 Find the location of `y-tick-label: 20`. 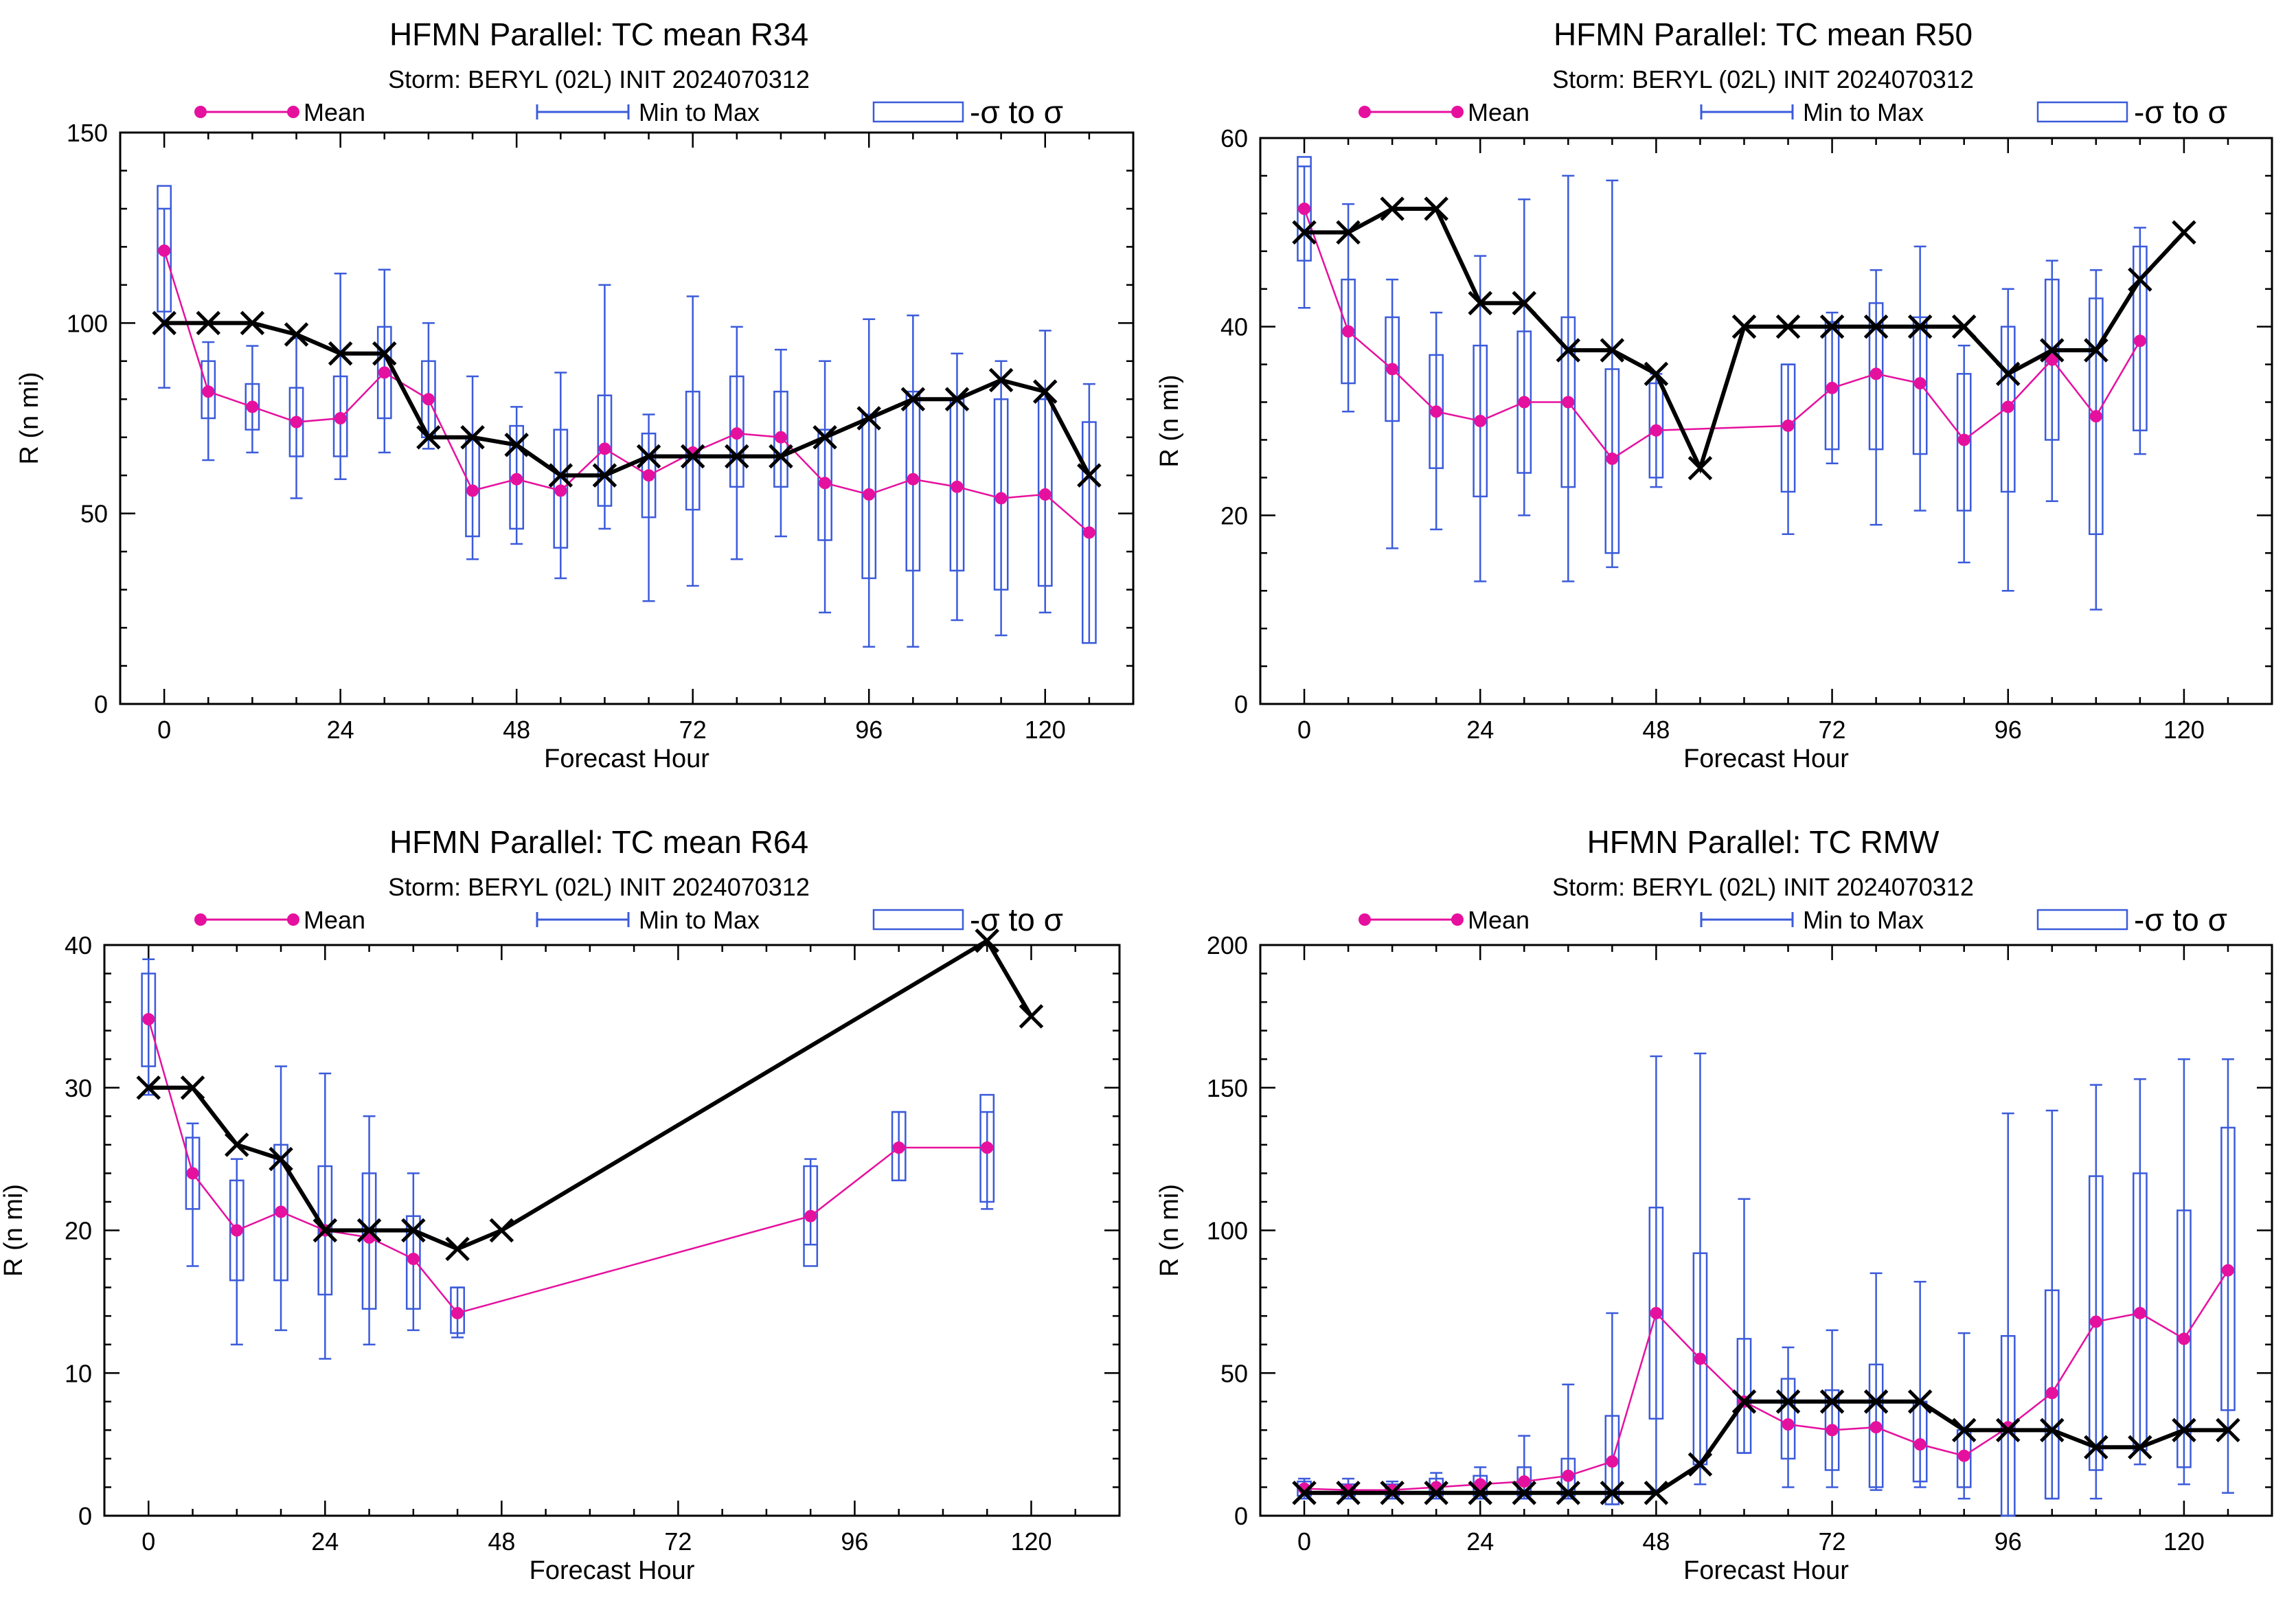

y-tick-label: 20 is located at coordinates (78, 1231).